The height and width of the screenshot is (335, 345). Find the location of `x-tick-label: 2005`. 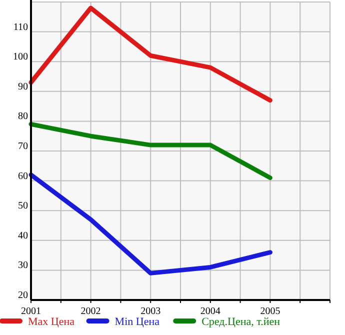

x-tick-label: 2005 is located at coordinates (270, 311).